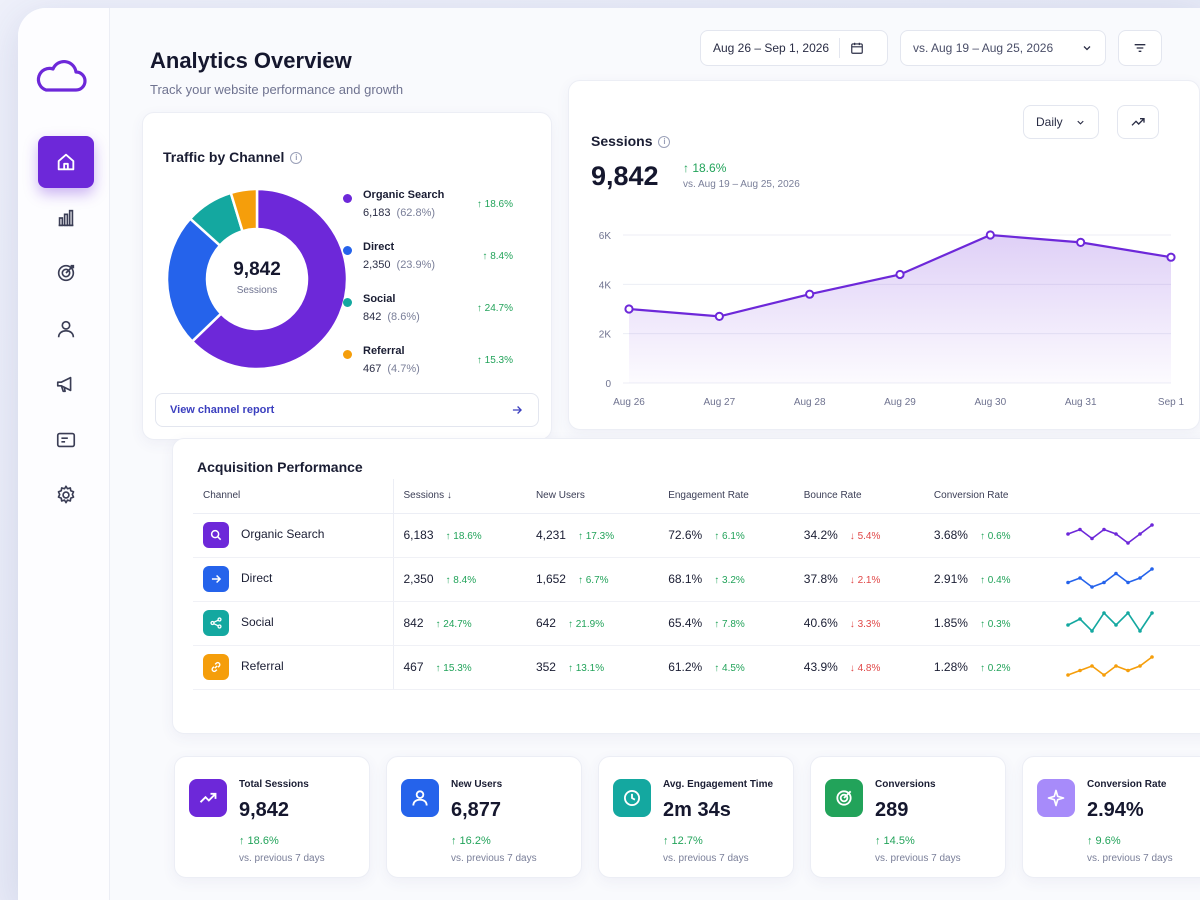 Image resolution: width=1200 pixels, height=900 pixels. What do you see at coordinates (726, 667) in the screenshot?
I see `engagement-cell: 61.2% ↑ 4.5%` at bounding box center [726, 667].